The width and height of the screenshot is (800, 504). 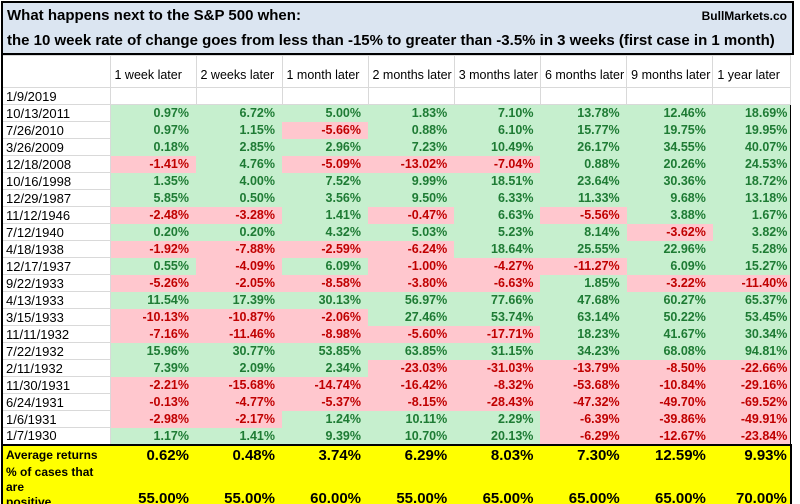 What do you see at coordinates (239, 215) in the screenshot?
I see `return-cell: -3.28%` at bounding box center [239, 215].